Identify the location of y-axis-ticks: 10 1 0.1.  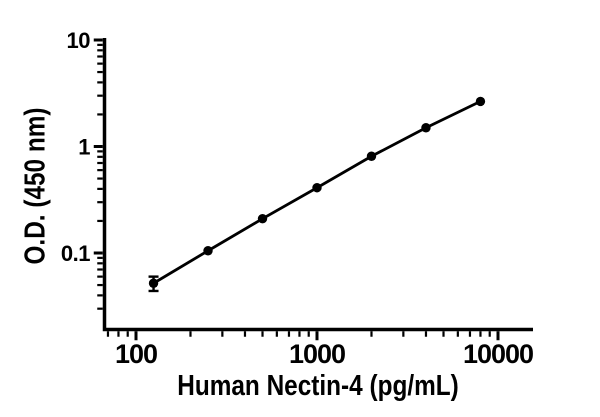
(82, 169).